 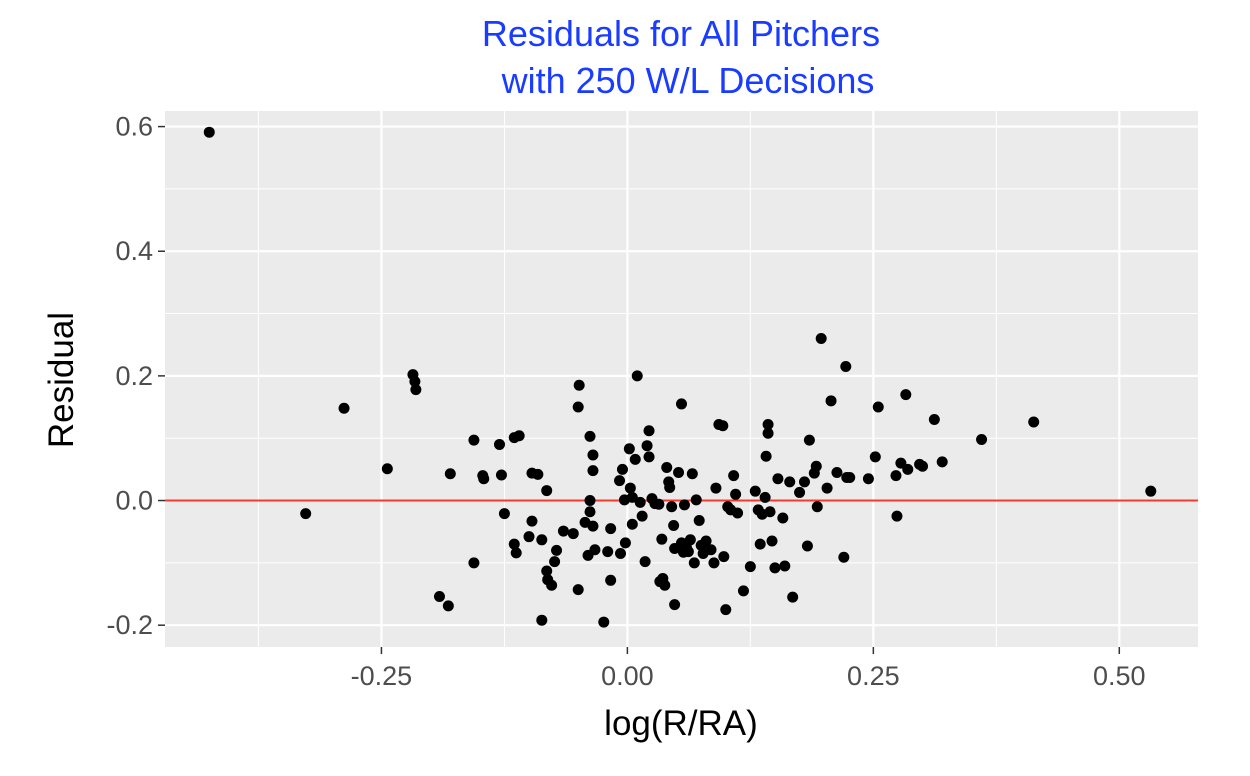 I want to click on x-tick-label: 0.00, so click(x=627, y=676).